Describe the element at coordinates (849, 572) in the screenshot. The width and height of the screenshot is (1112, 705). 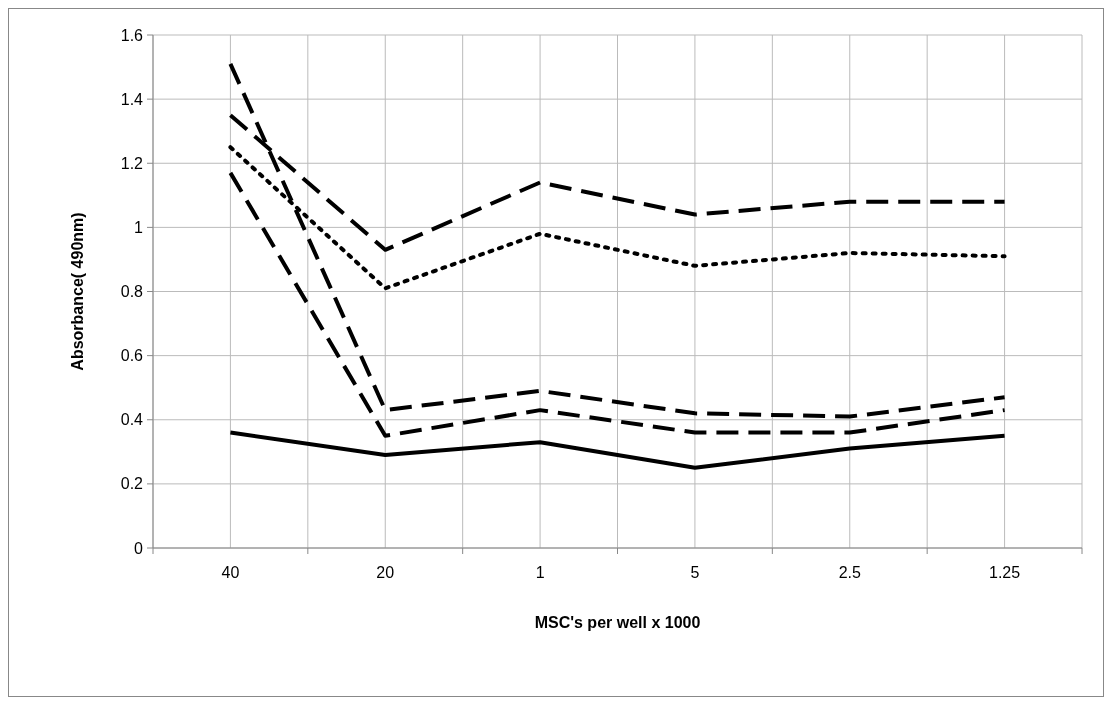
I see `x-tick-label: 2.5` at that location.